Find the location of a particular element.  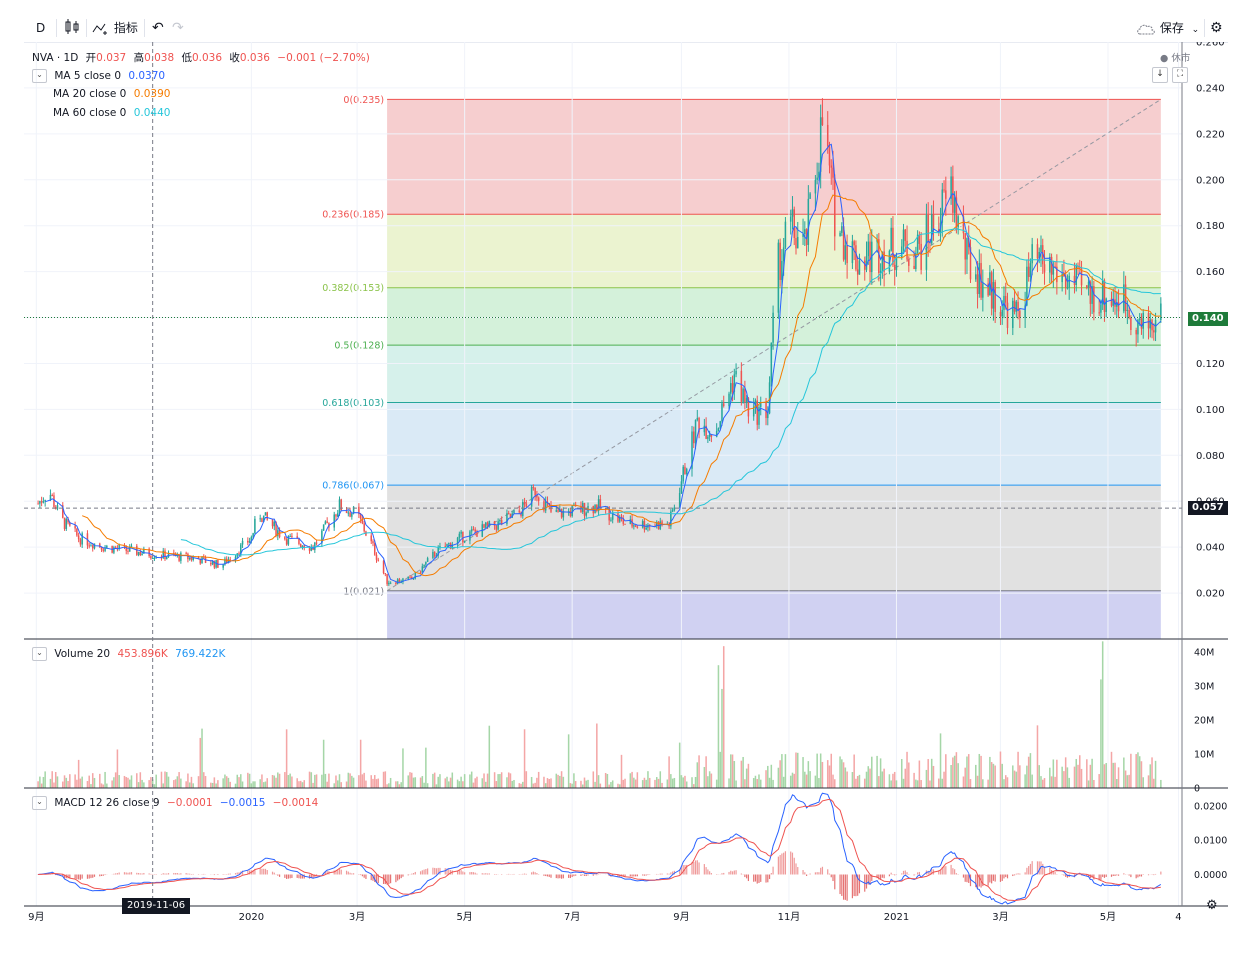

candles-icon is located at coordinates (72, 28).